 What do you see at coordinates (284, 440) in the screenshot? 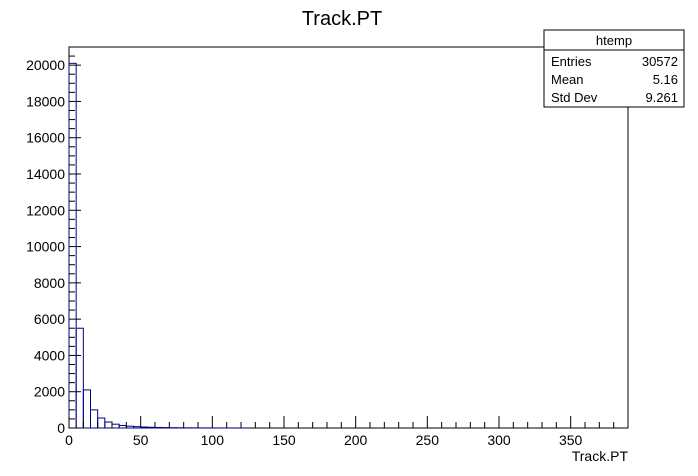
I see `x-tick-label: 150` at bounding box center [284, 440].